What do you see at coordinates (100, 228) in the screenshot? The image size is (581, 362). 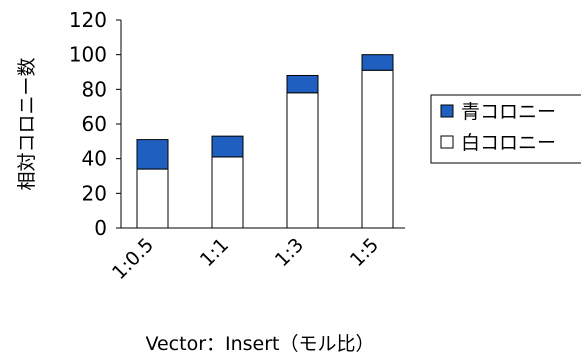 I see `y-tick-label: 0` at bounding box center [100, 228].